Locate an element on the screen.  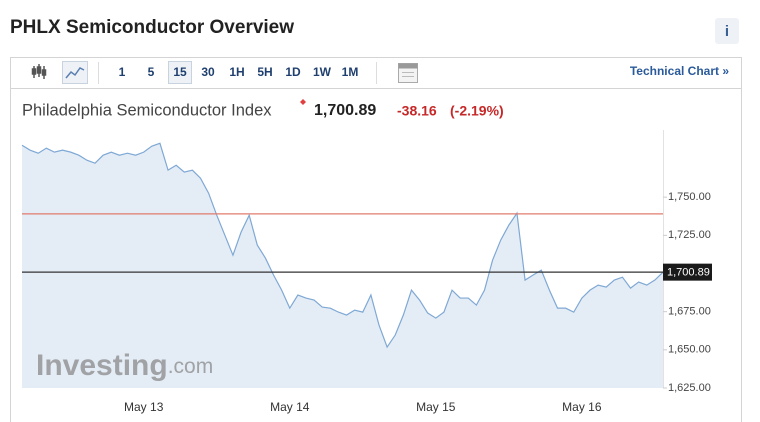
watermark: Investing.com is located at coordinates (124, 365).